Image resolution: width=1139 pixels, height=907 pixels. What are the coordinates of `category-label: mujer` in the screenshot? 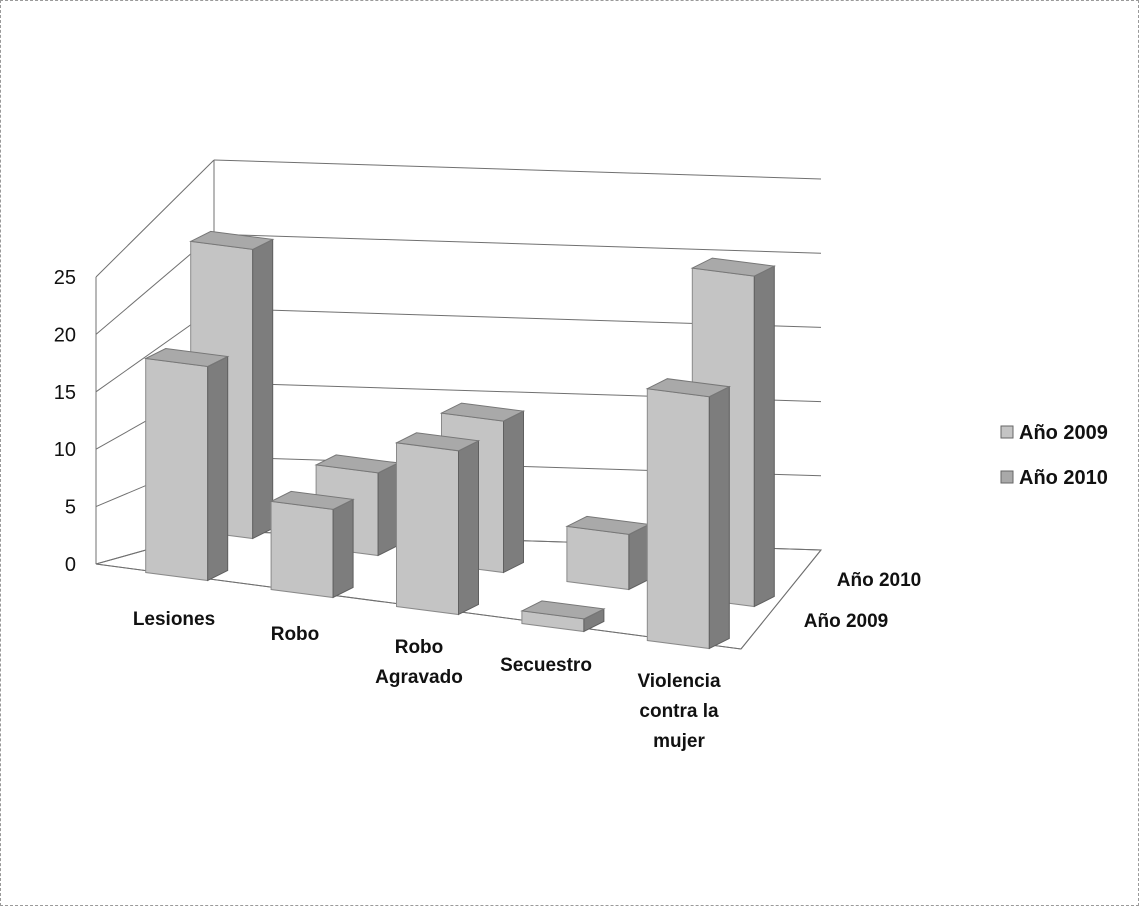 It's located at (679, 741).